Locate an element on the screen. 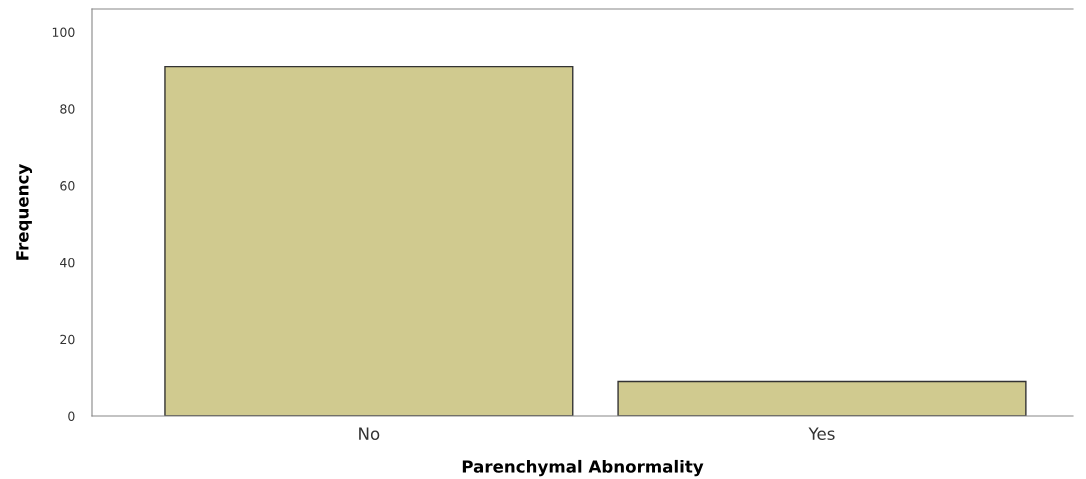  x-tick-label: No is located at coordinates (369, 434).